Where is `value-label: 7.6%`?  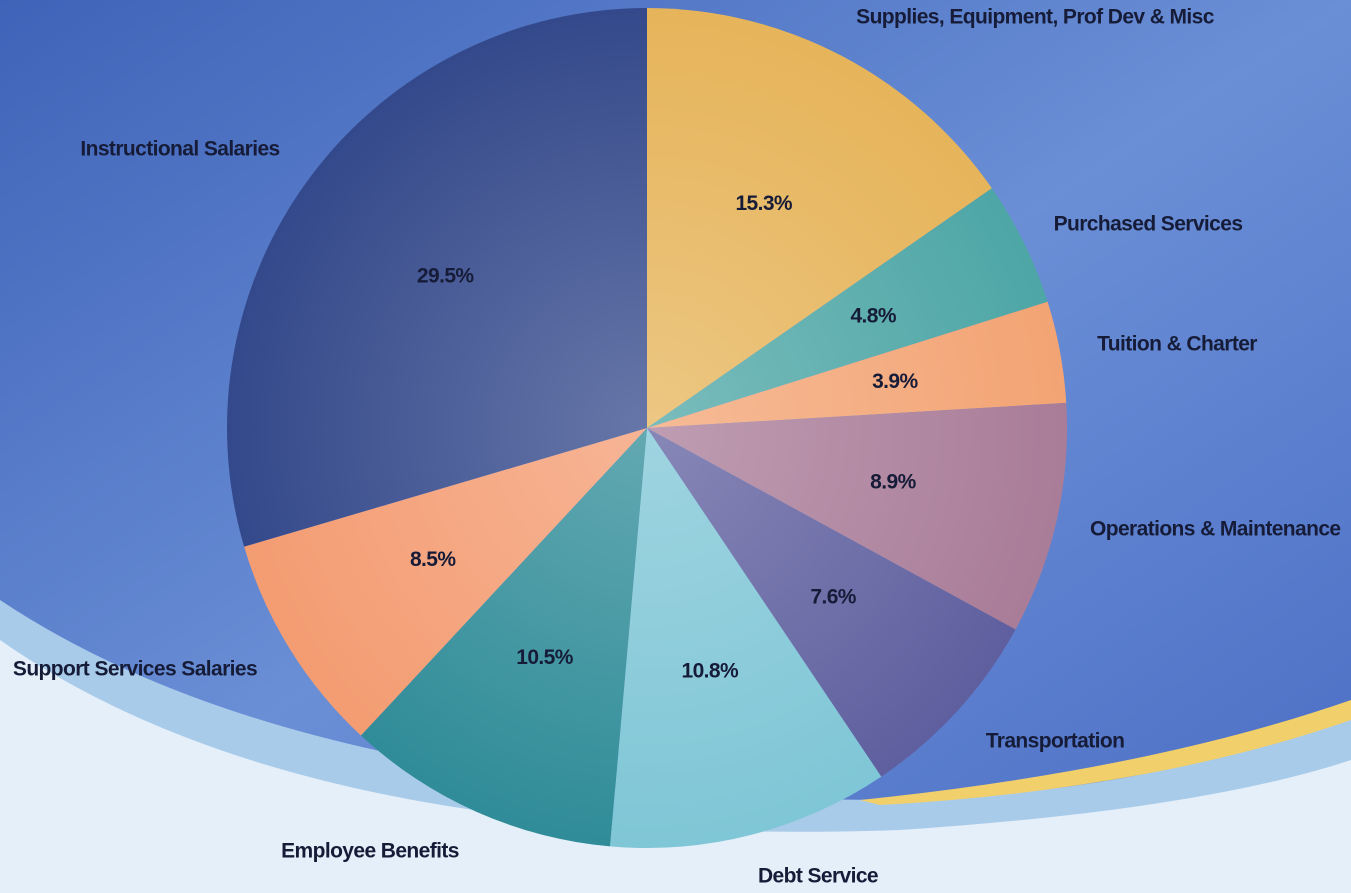
value-label: 7.6% is located at coordinates (833, 596).